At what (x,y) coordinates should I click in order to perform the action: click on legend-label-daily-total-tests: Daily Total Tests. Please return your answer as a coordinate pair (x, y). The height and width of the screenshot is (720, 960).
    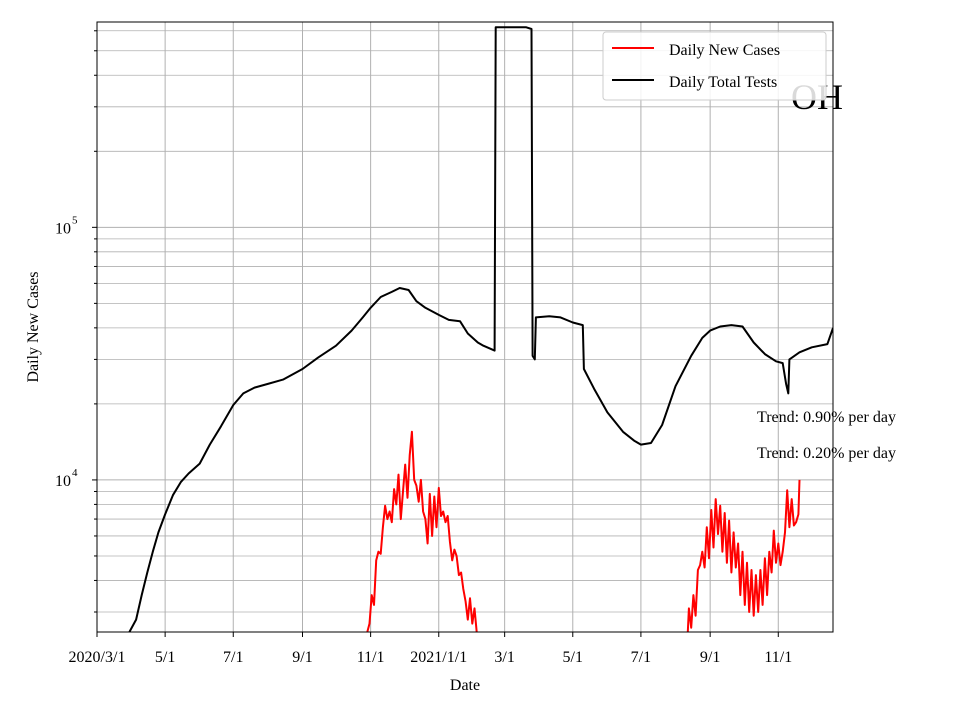
    Looking at the image, I should click on (723, 82).